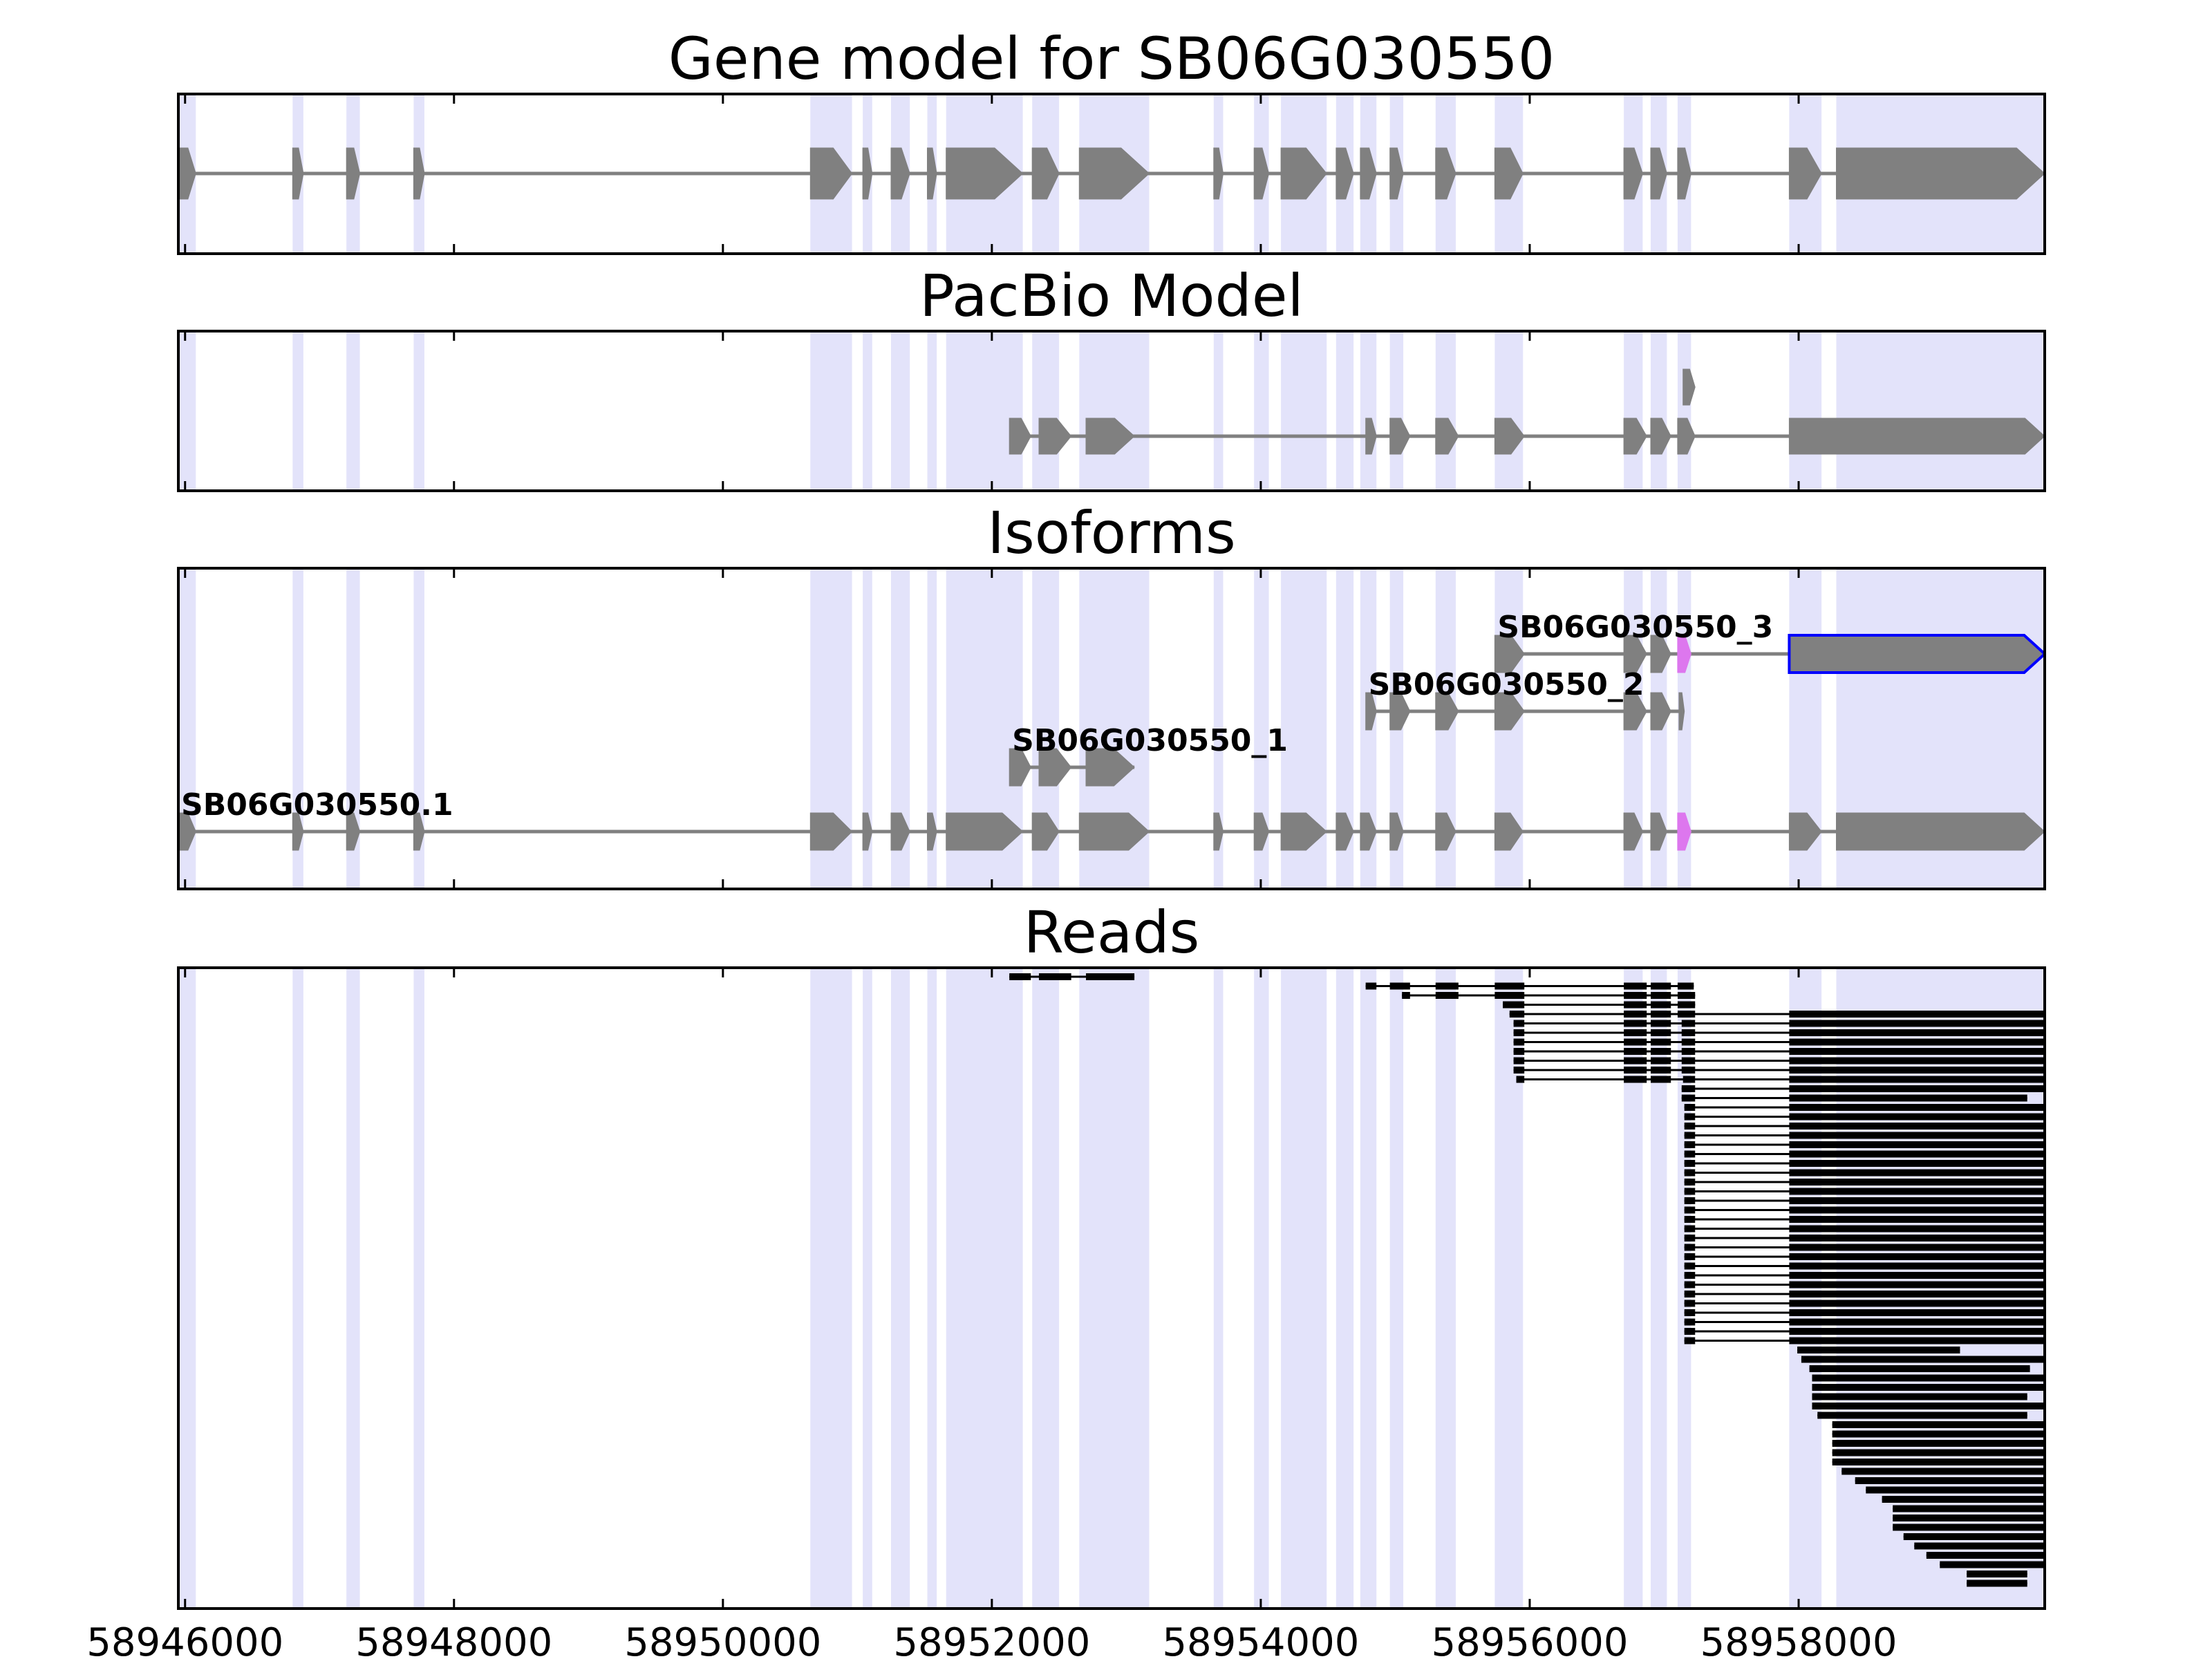  Describe the element at coordinates (1530, 1639) in the screenshot. I see `x-tick-label: 58956000` at that location.